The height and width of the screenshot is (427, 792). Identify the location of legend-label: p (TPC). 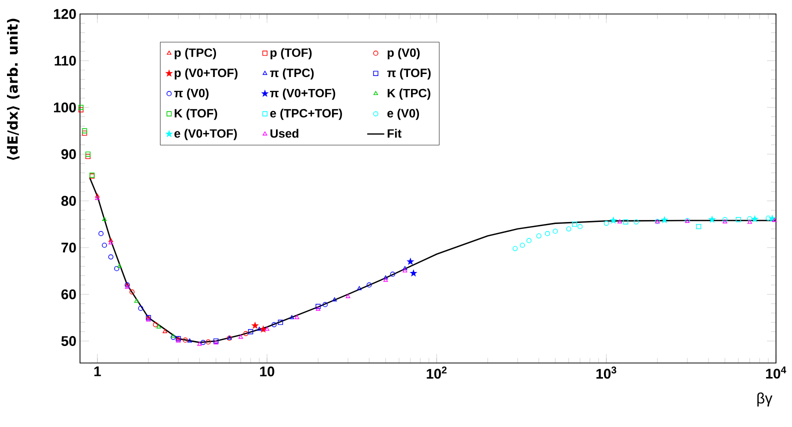
(195, 54).